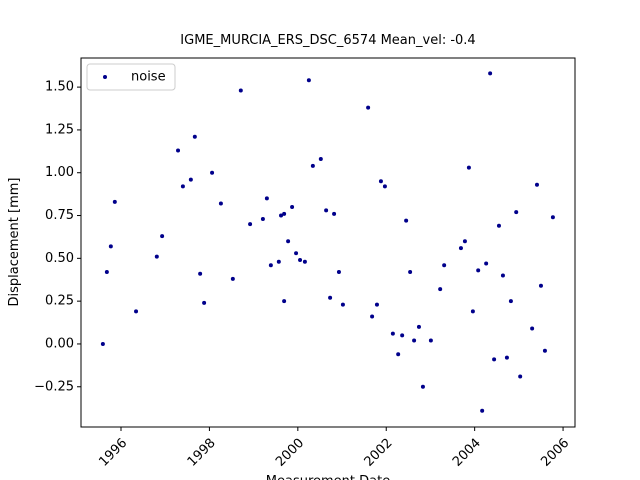 Image resolution: width=640 pixels, height=480 pixels. I want to click on y-tick-label: 1.25, so click(59, 129).